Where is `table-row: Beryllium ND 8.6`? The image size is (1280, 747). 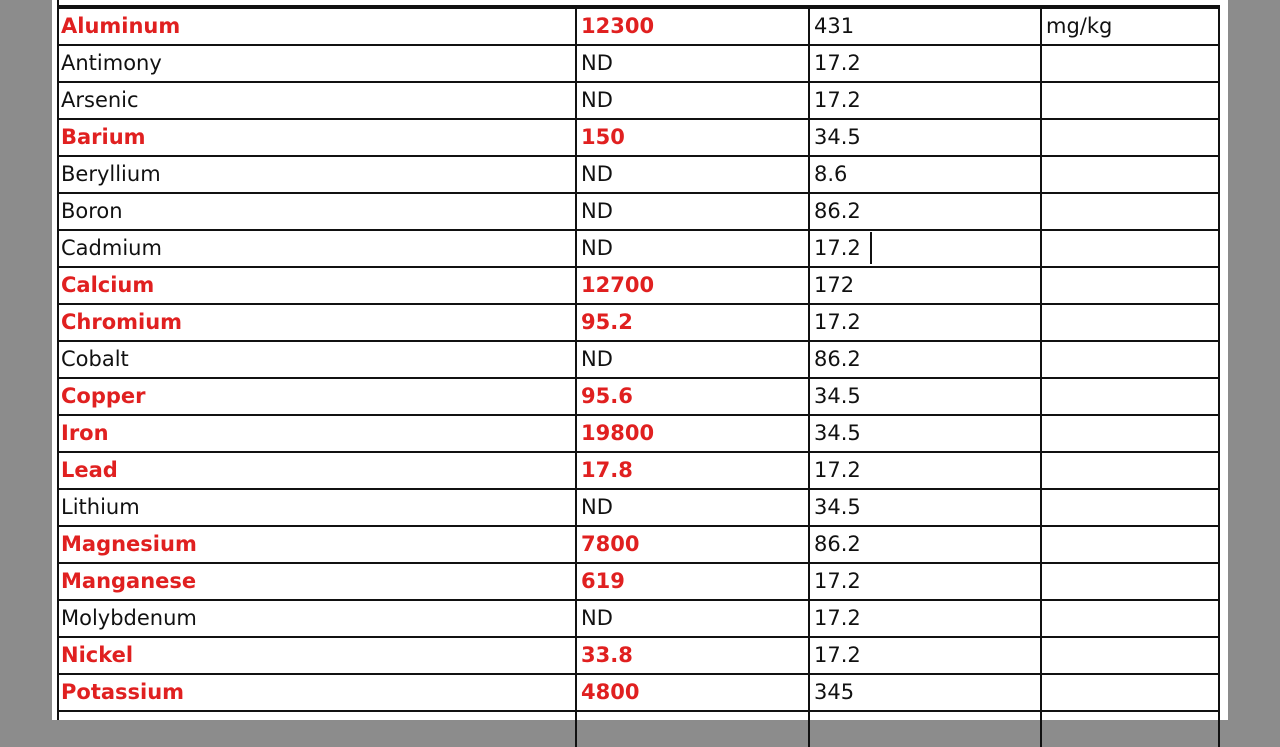 table-row: Beryllium ND 8.6 is located at coordinates (638, 173).